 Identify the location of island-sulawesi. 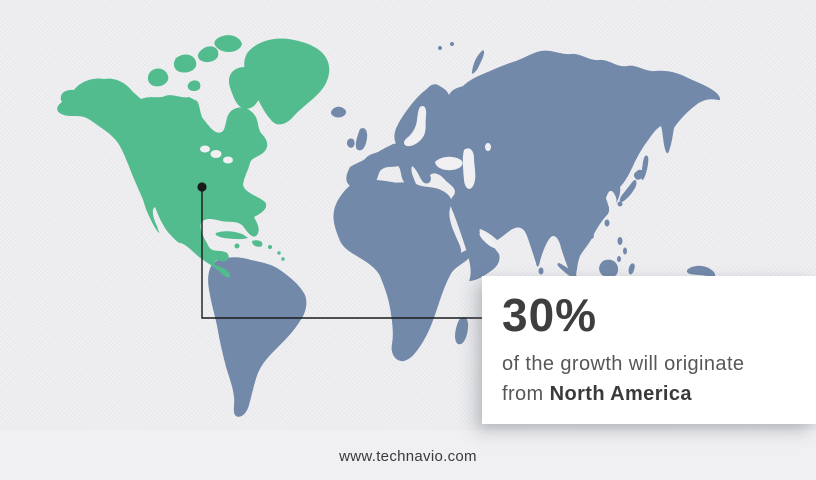
(631, 269).